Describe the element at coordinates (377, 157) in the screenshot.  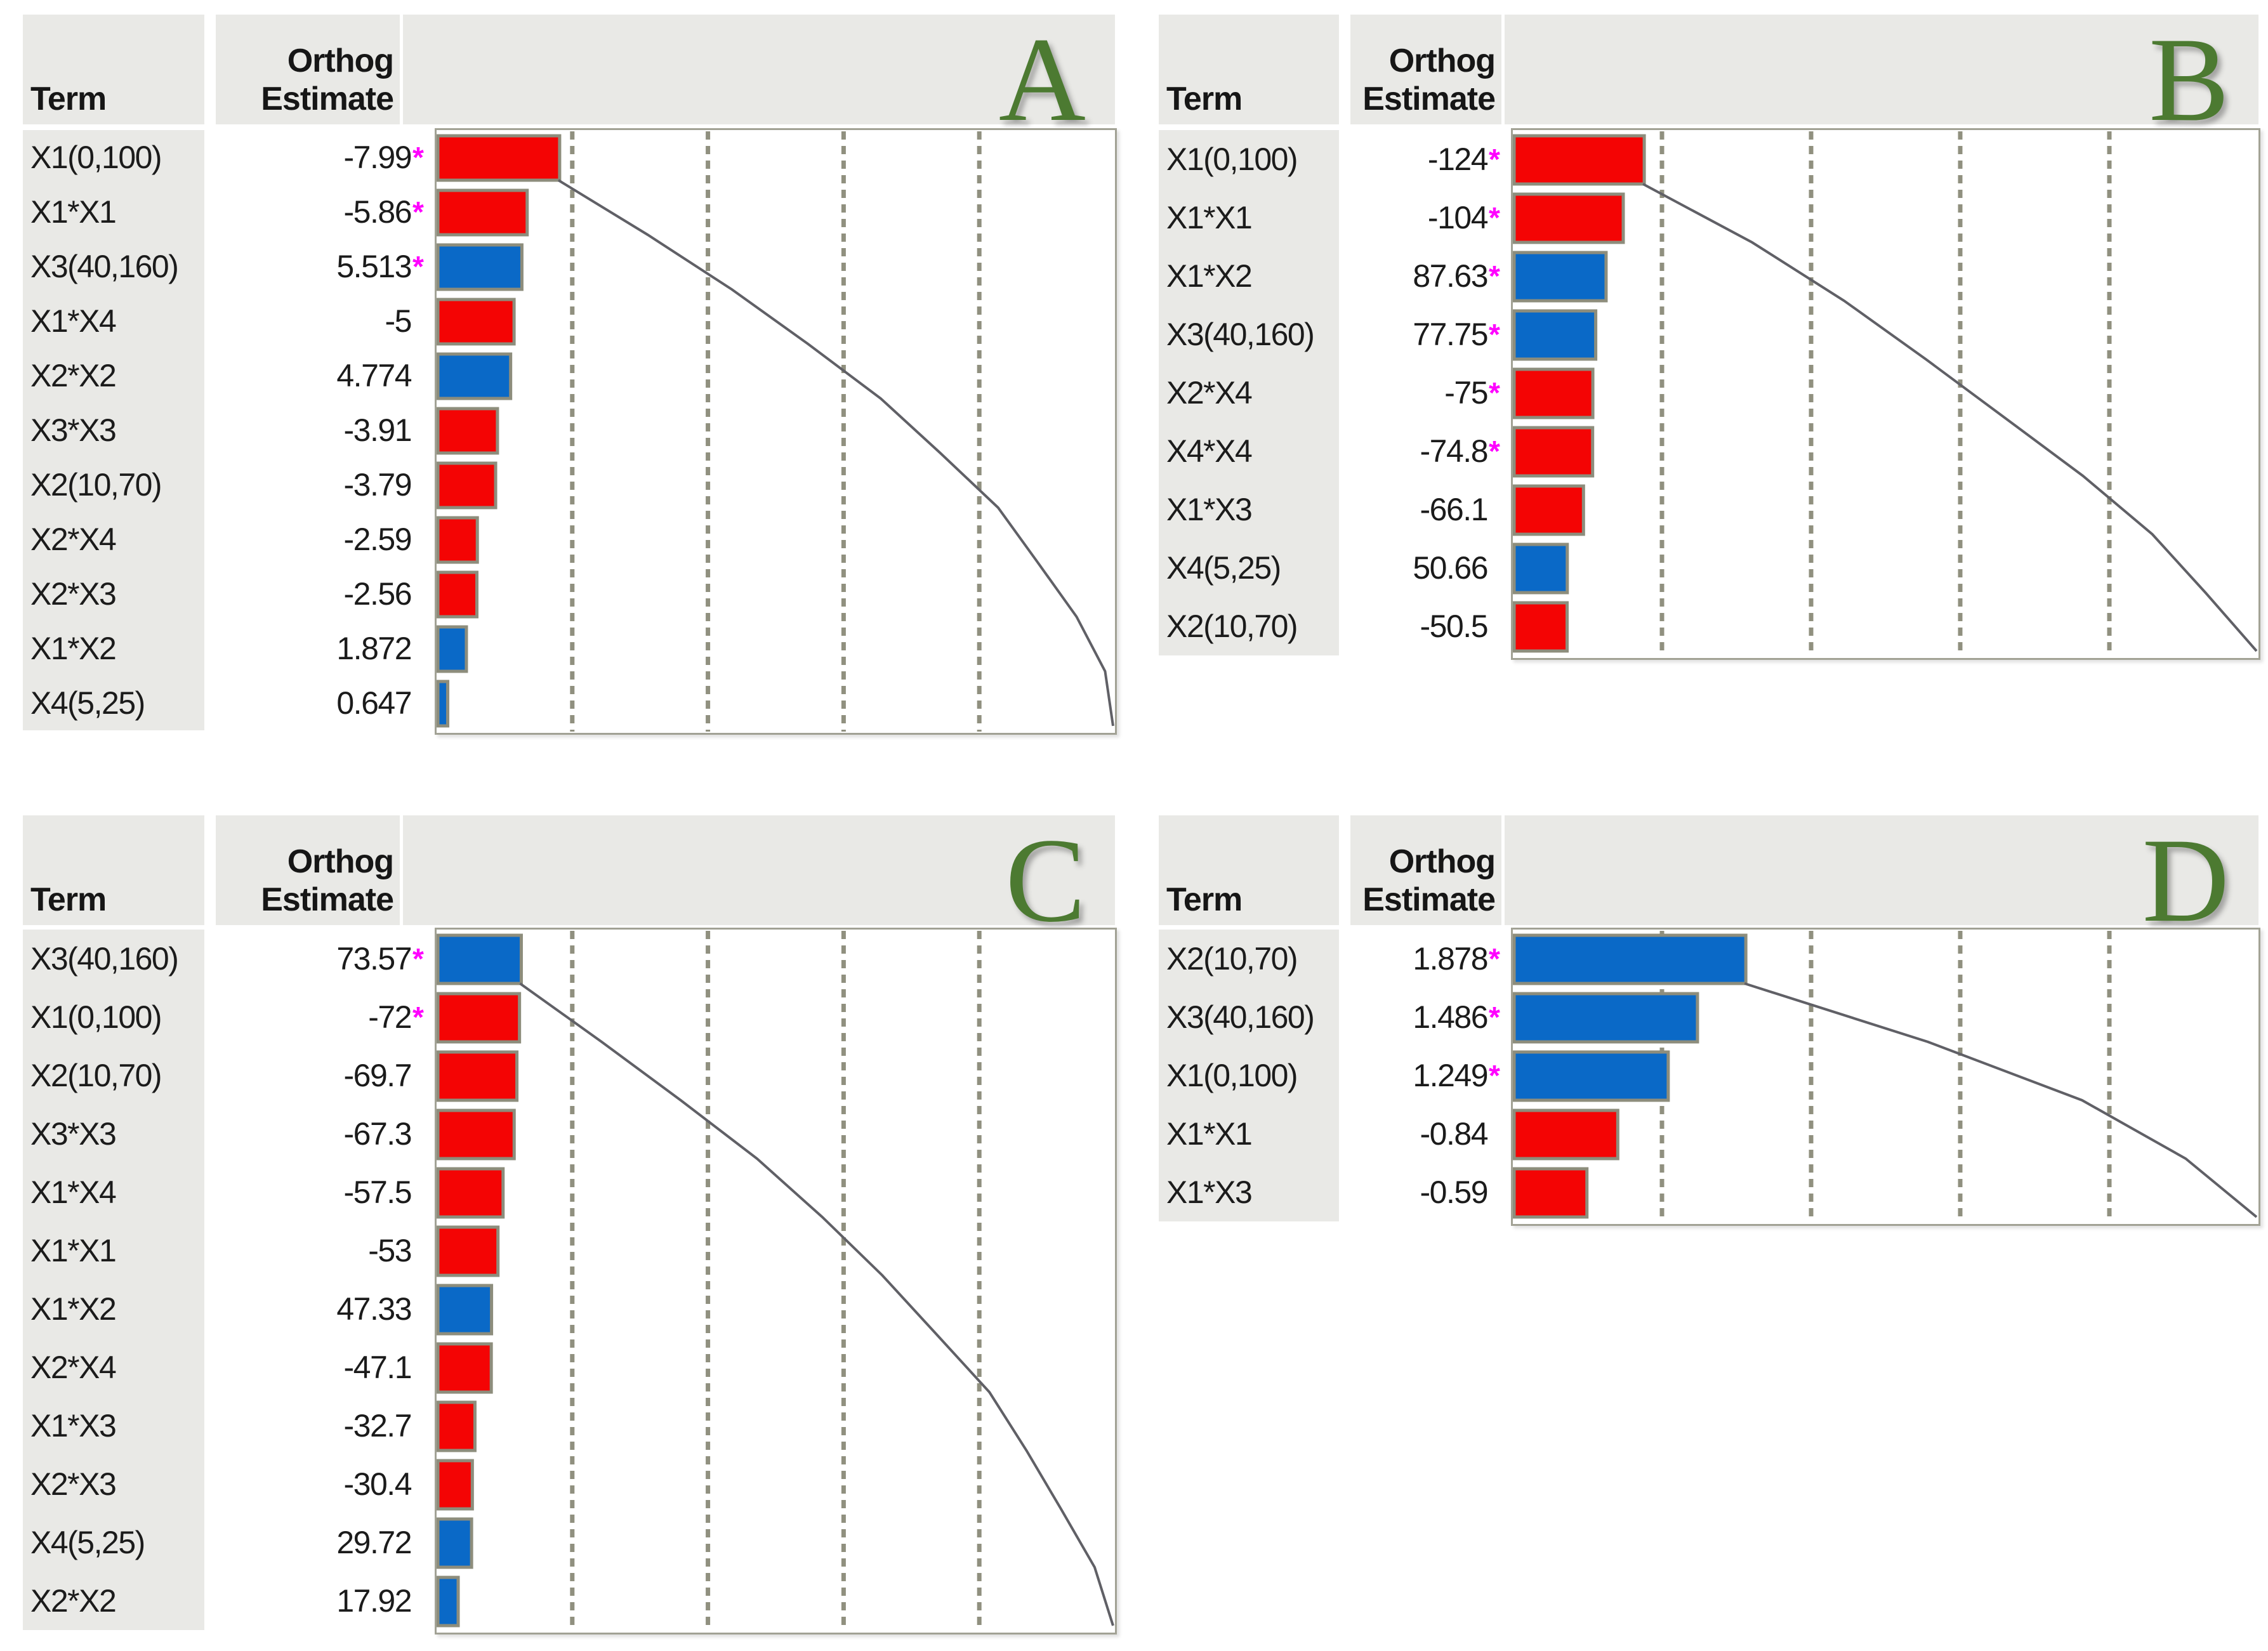
I see `estimate-cell: -7.99` at that location.